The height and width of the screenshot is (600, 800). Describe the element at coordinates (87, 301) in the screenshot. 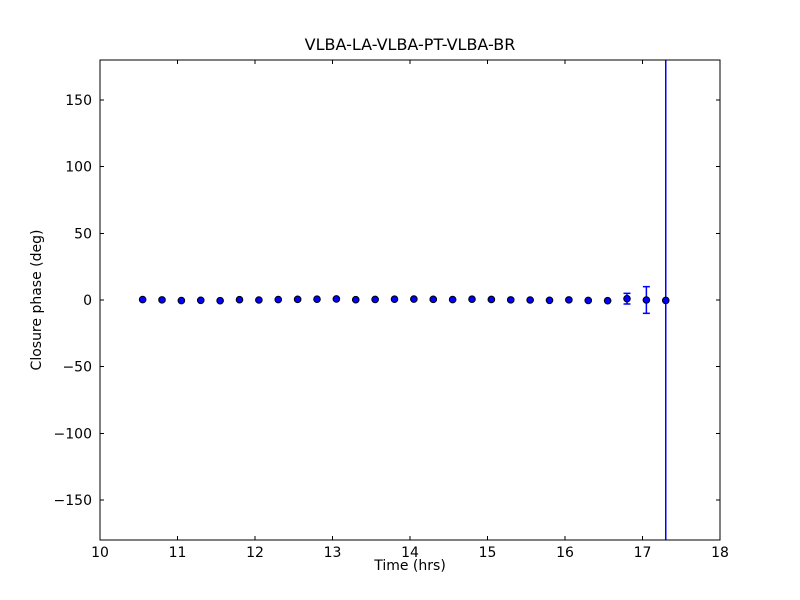

I see `y-tick-label: 0` at that location.